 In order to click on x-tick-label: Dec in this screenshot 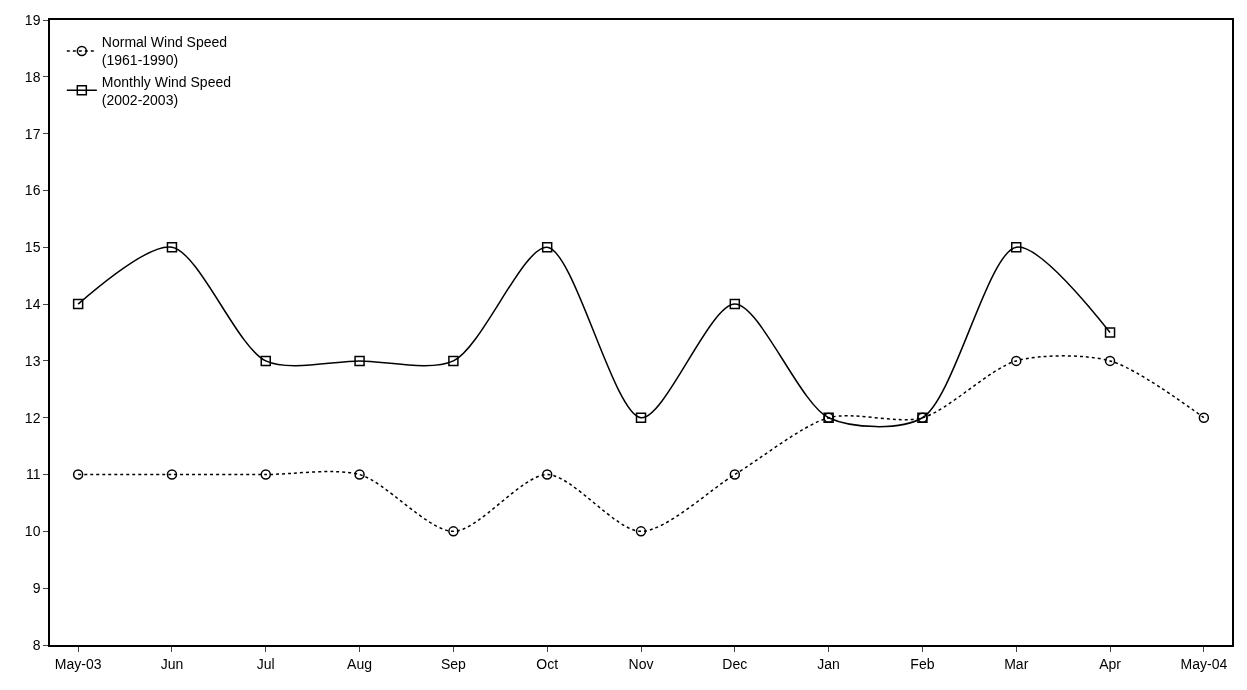, I will do `click(735, 663)`.